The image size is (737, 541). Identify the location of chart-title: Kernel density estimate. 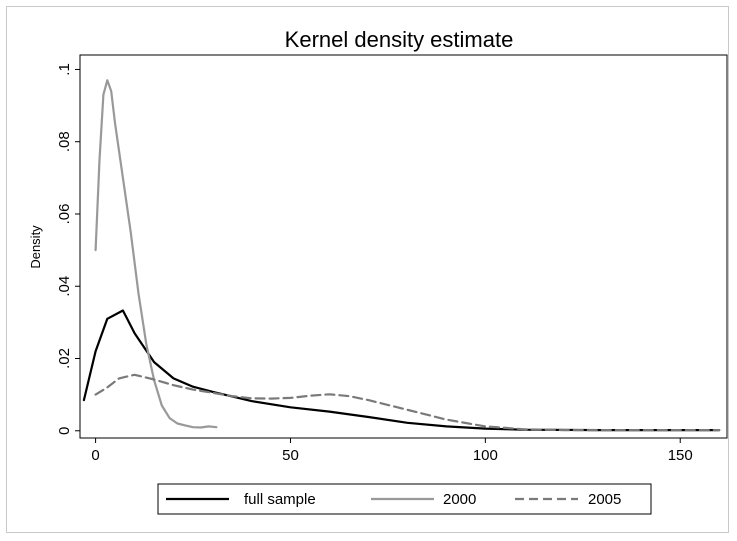
(399, 39).